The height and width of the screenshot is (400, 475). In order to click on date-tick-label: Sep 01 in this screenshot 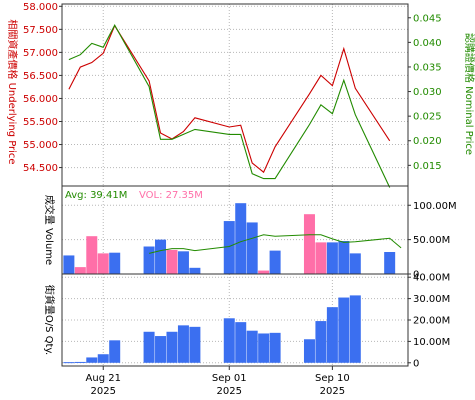, I will do `click(229, 378)`.